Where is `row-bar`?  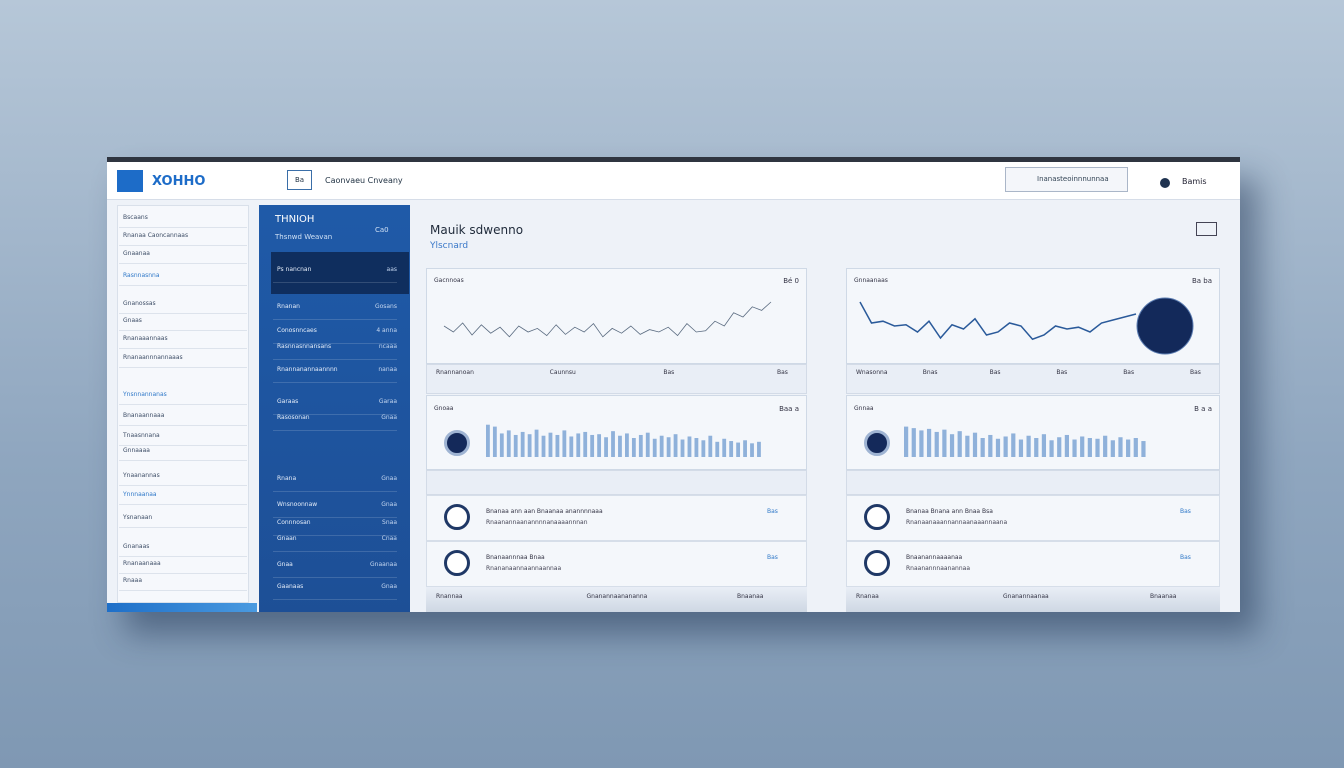 row-bar is located at coordinates (616, 379).